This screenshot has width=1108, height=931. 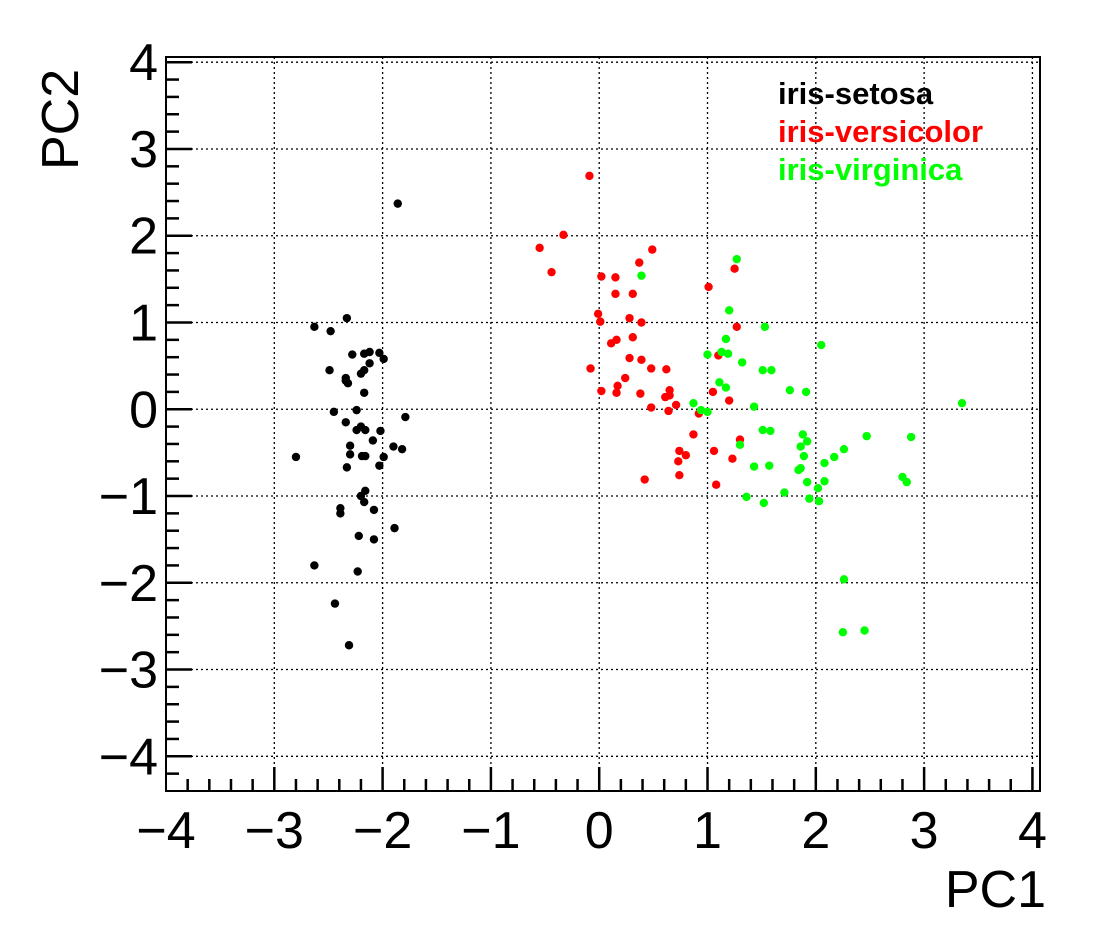 I want to click on x-axis-title: PC1, so click(x=995, y=890).